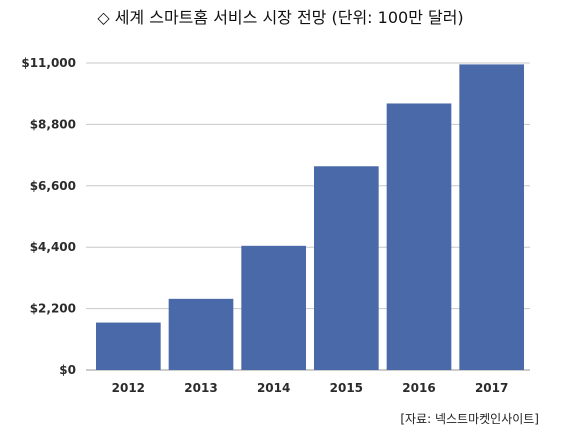 Image resolution: width=561 pixels, height=431 pixels. What do you see at coordinates (53, 247) in the screenshot?
I see `y-tick-label: $4,400` at bounding box center [53, 247].